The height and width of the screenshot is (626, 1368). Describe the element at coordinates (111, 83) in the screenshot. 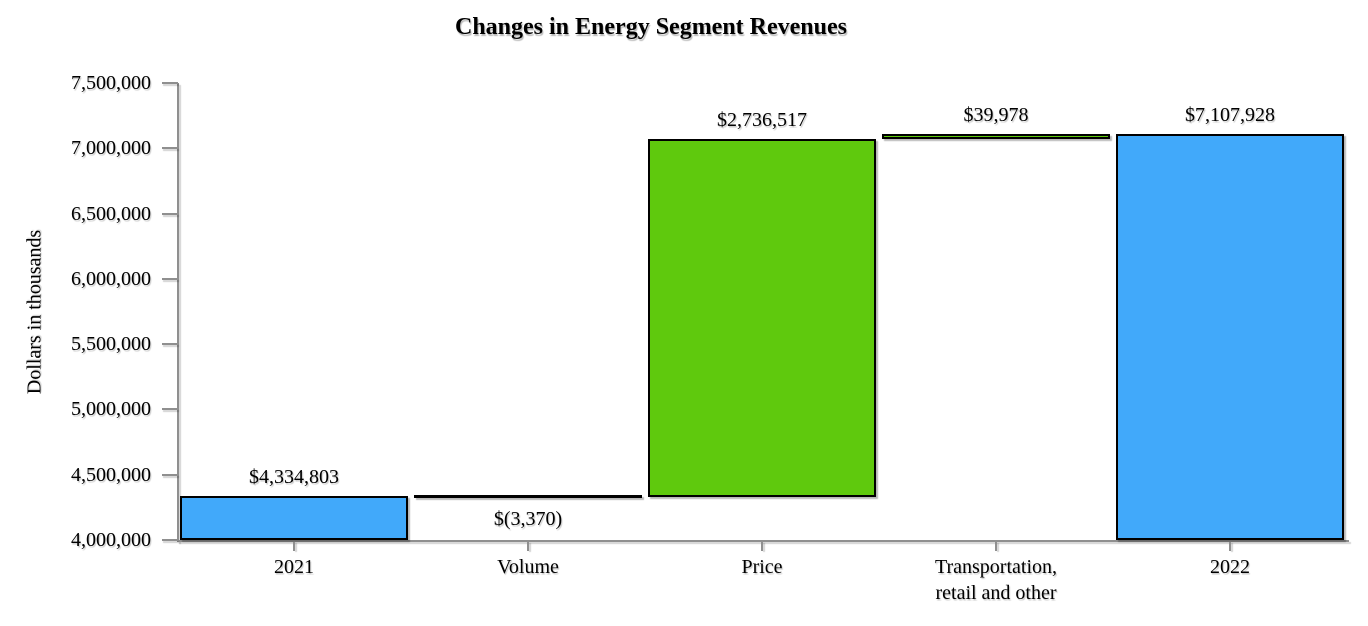

I see `y-tick-label-7-500-000: 7,500,000` at that location.